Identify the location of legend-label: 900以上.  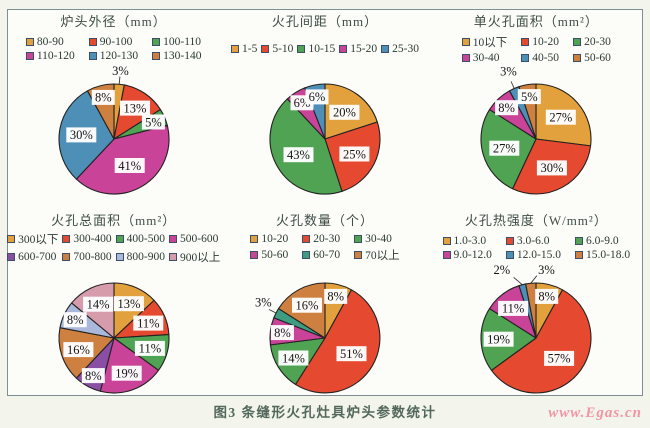
(200, 258).